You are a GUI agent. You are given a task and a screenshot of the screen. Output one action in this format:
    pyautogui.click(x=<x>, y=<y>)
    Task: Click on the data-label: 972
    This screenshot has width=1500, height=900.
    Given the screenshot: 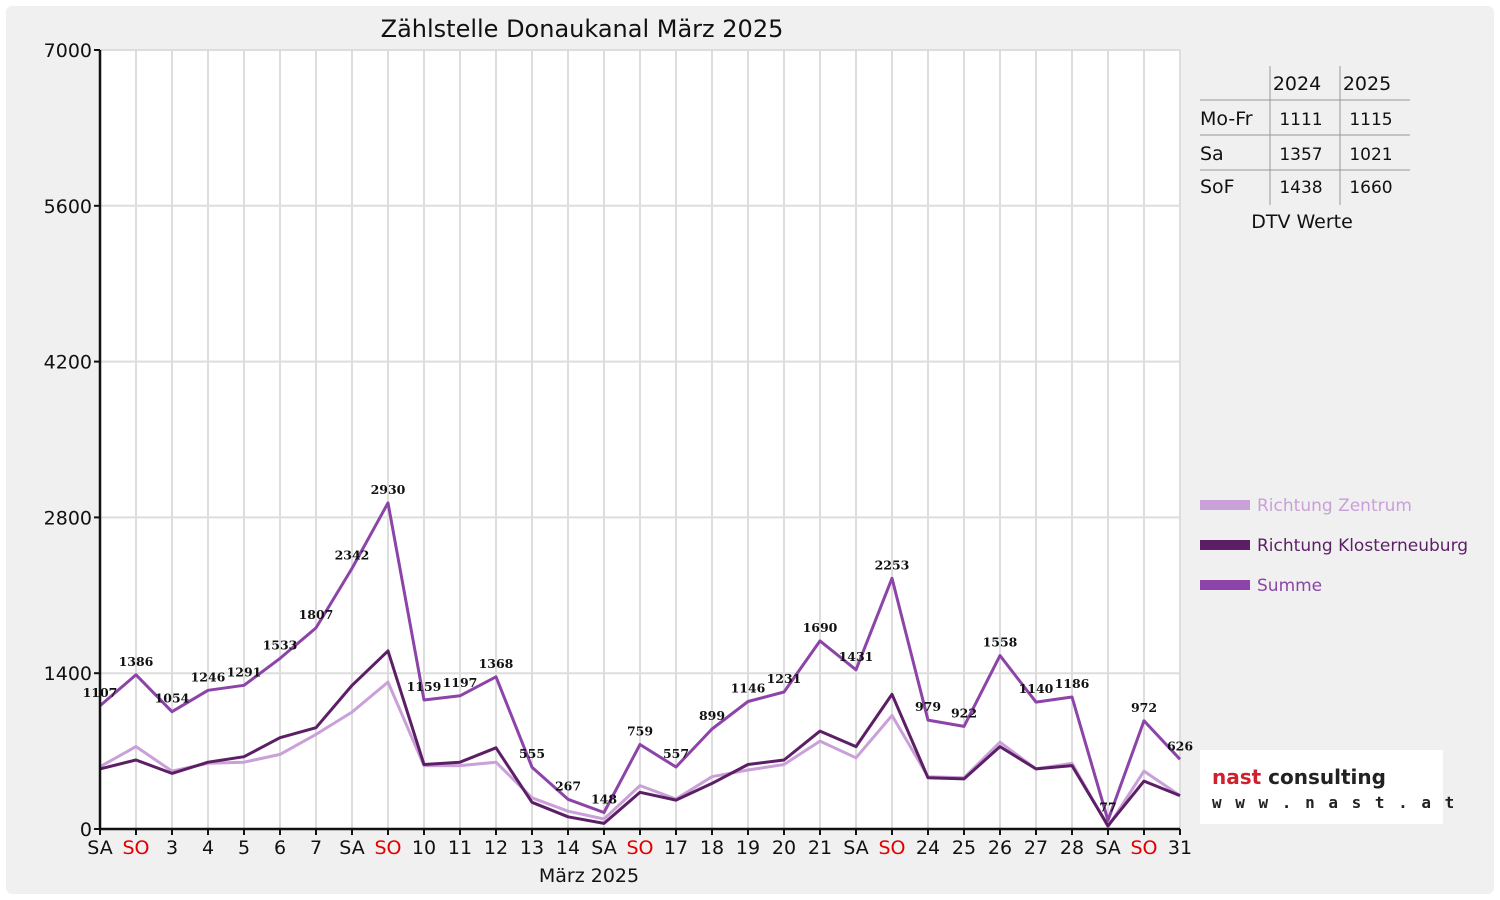 What is the action you would take?
    pyautogui.click(x=1144, y=707)
    